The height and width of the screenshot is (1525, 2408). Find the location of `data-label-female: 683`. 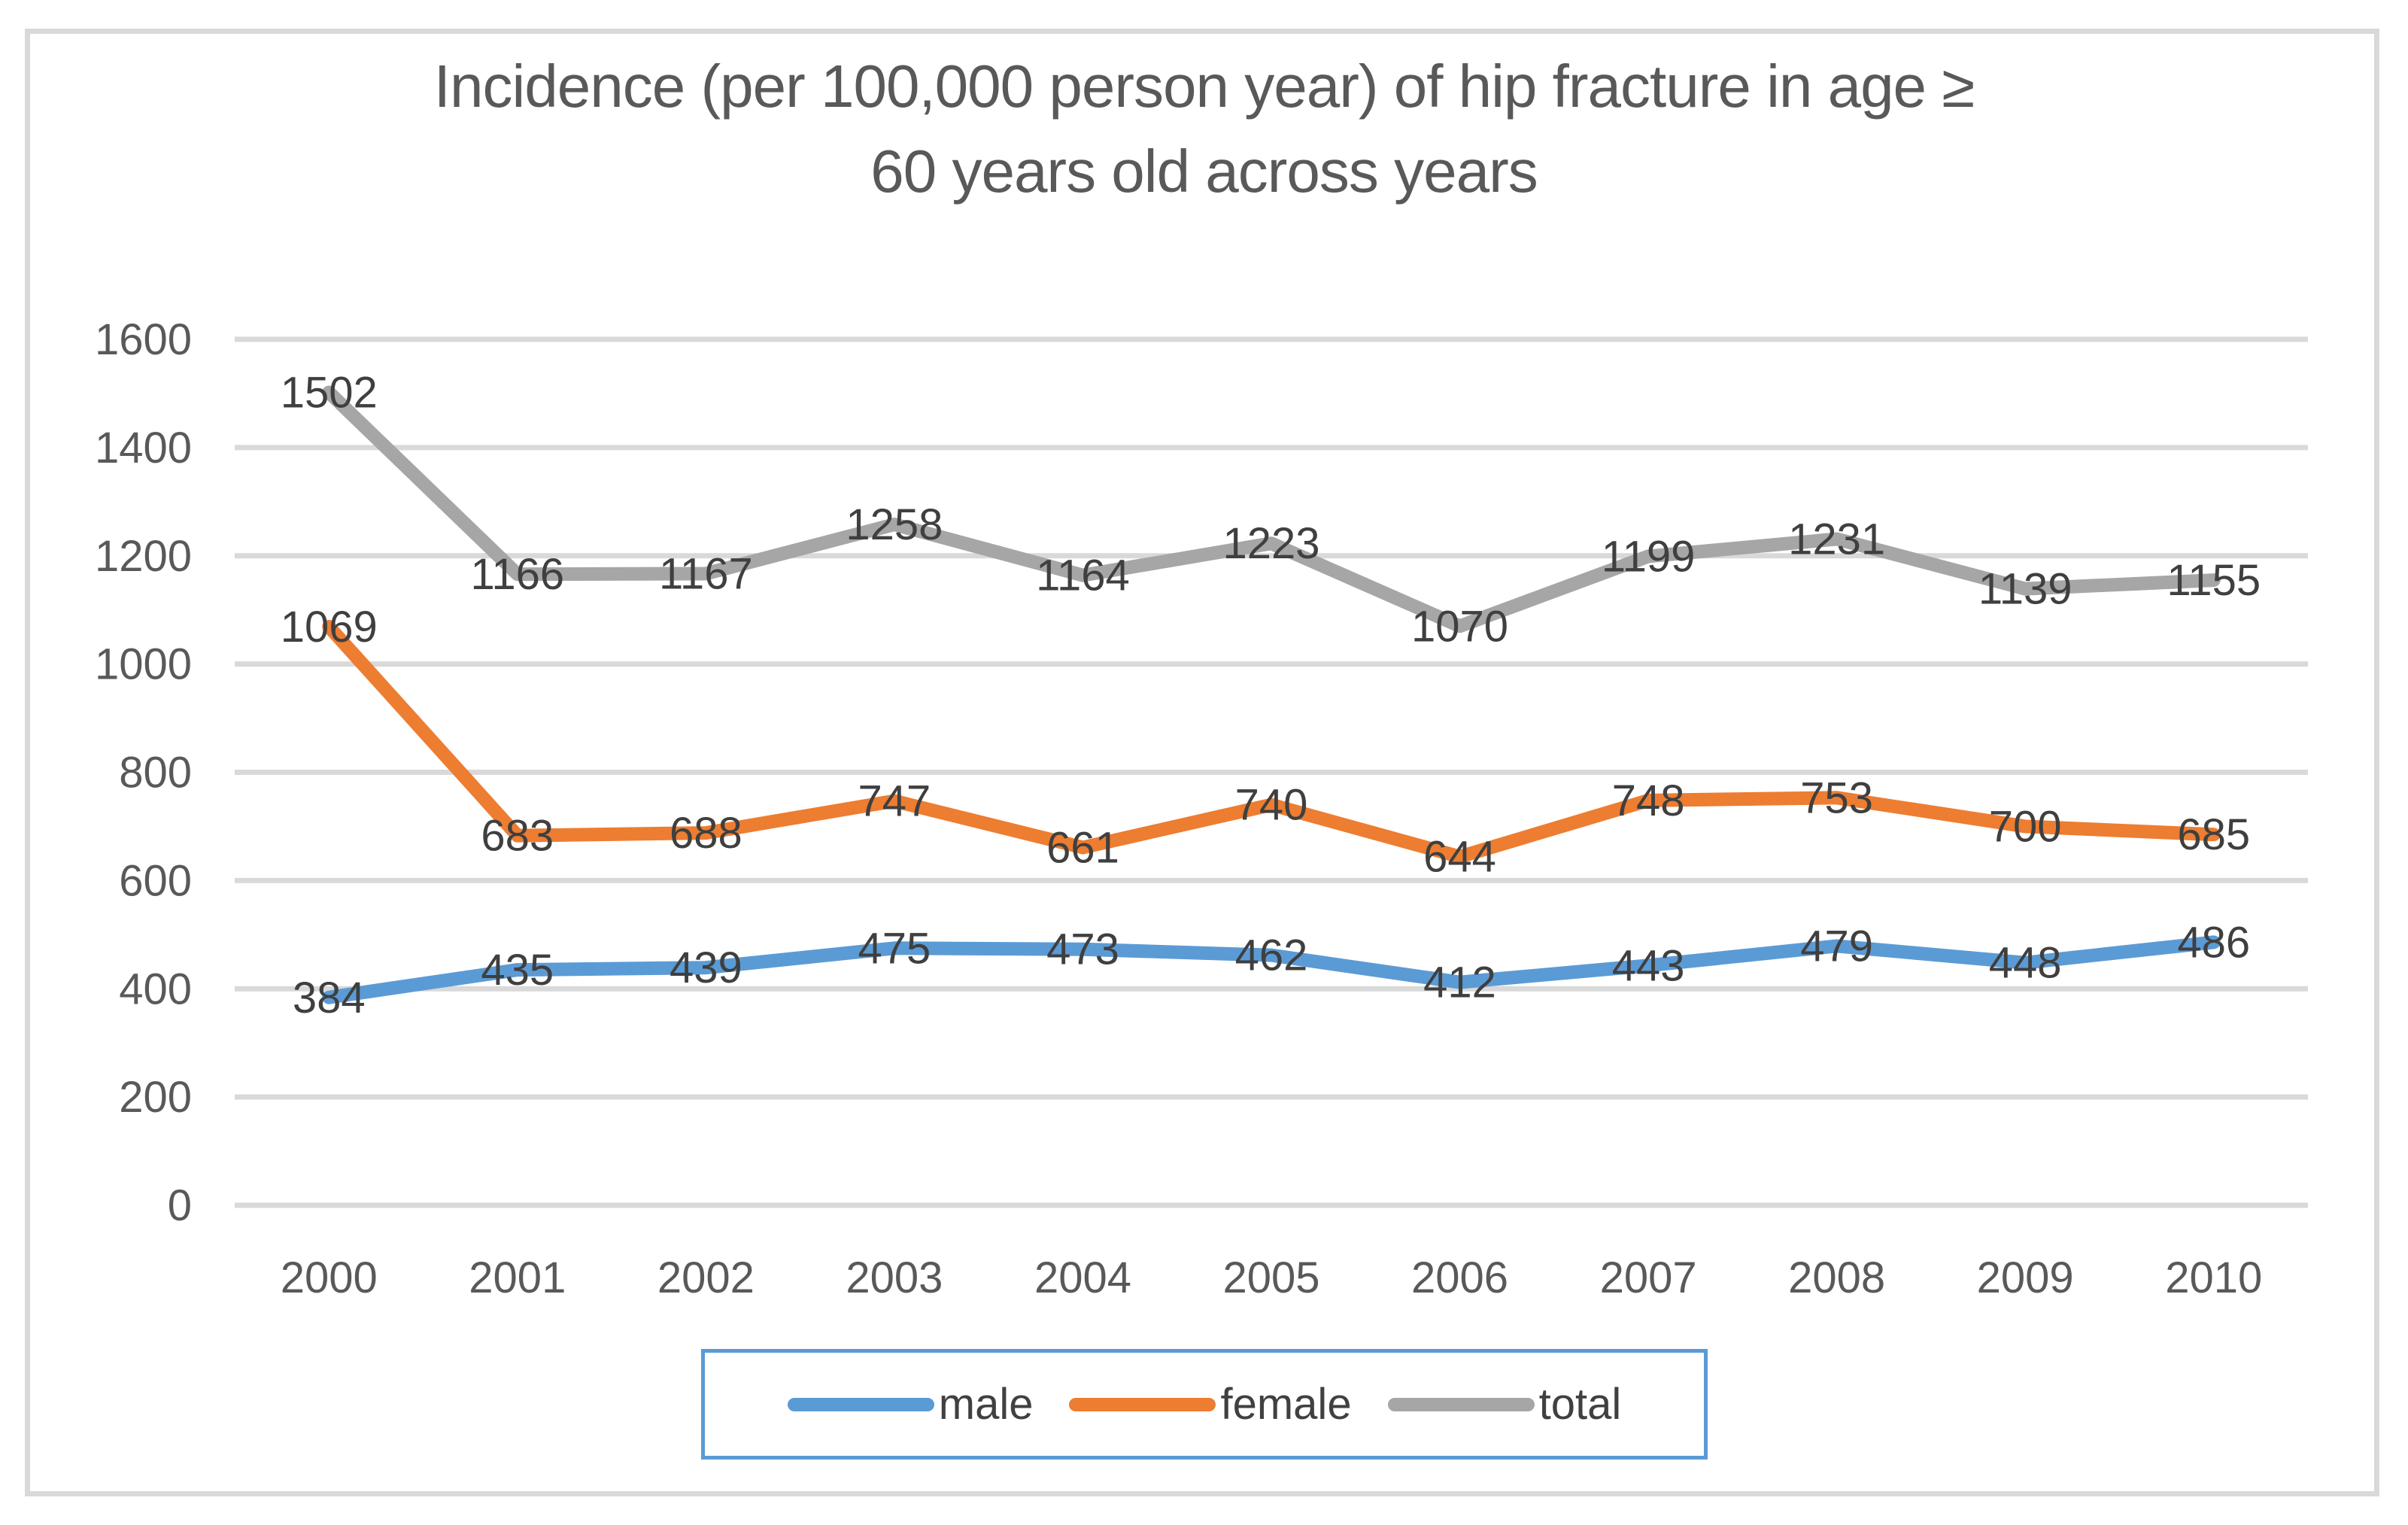

data-label-female: 683 is located at coordinates (517, 836).